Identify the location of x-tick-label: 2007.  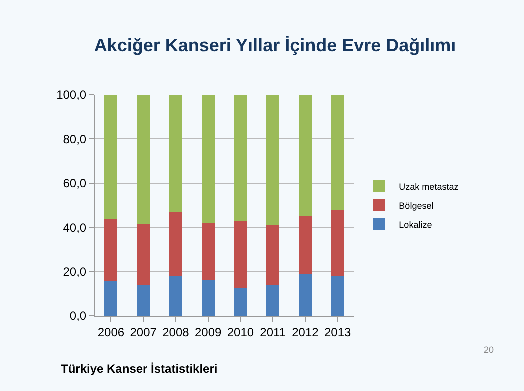
(144, 332).